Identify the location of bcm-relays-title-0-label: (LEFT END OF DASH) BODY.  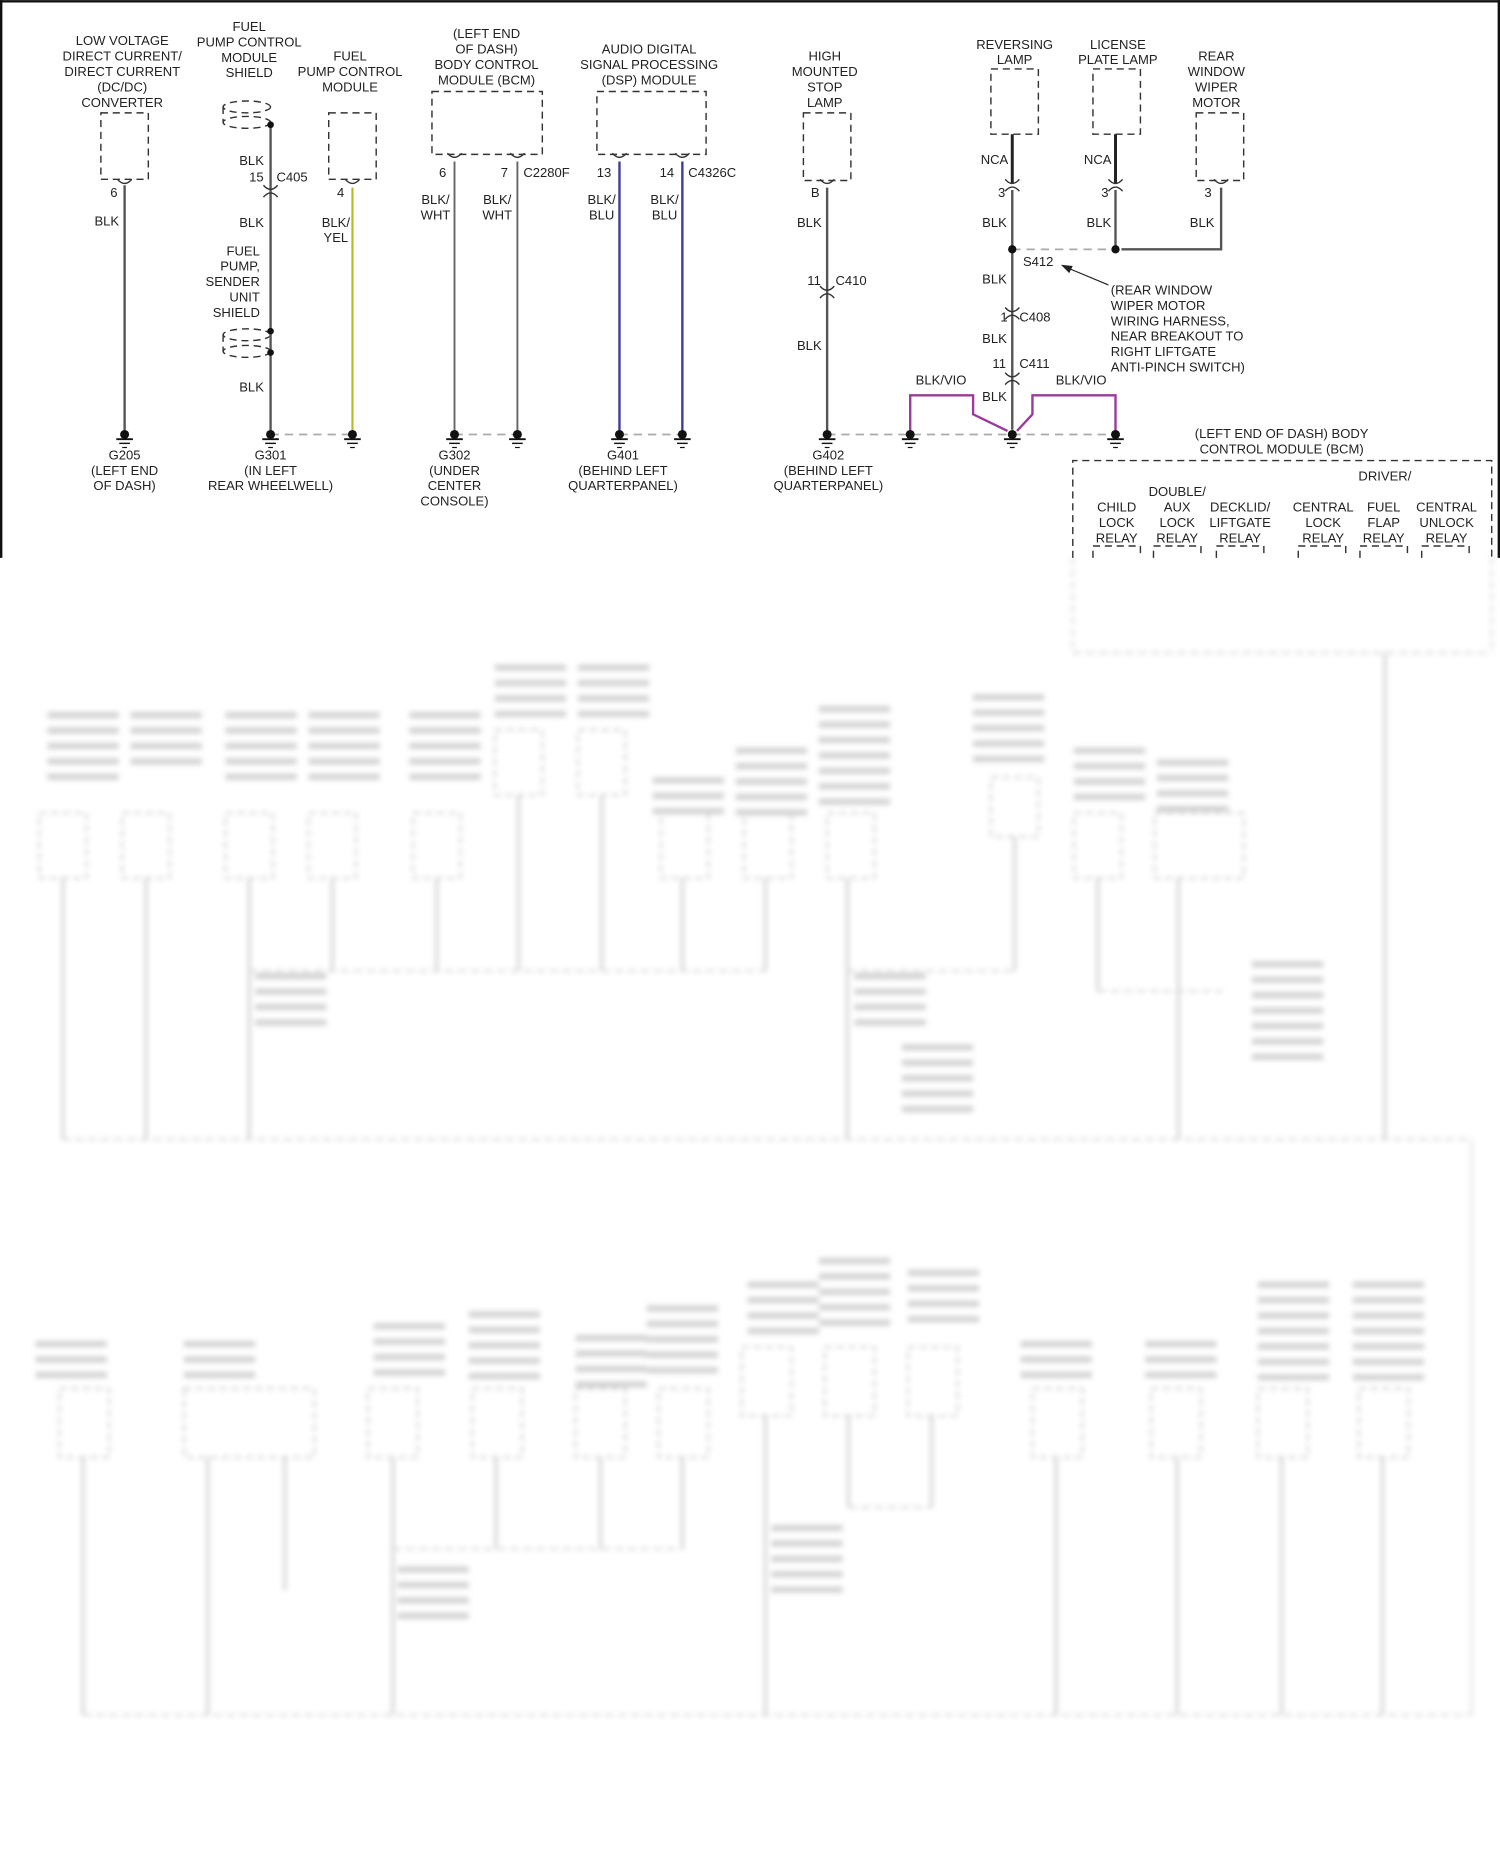
(1282, 433).